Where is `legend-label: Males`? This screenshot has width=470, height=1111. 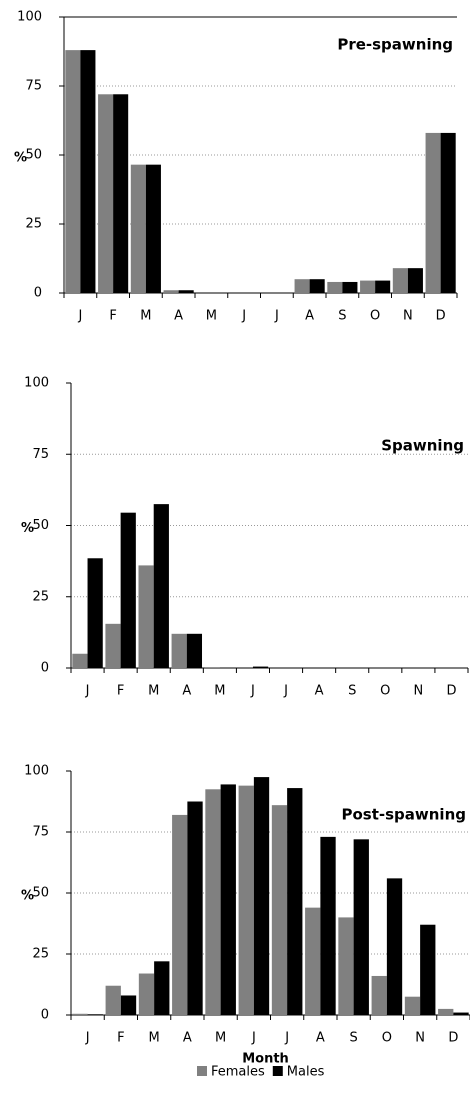 legend-label: Males is located at coordinates (306, 1072).